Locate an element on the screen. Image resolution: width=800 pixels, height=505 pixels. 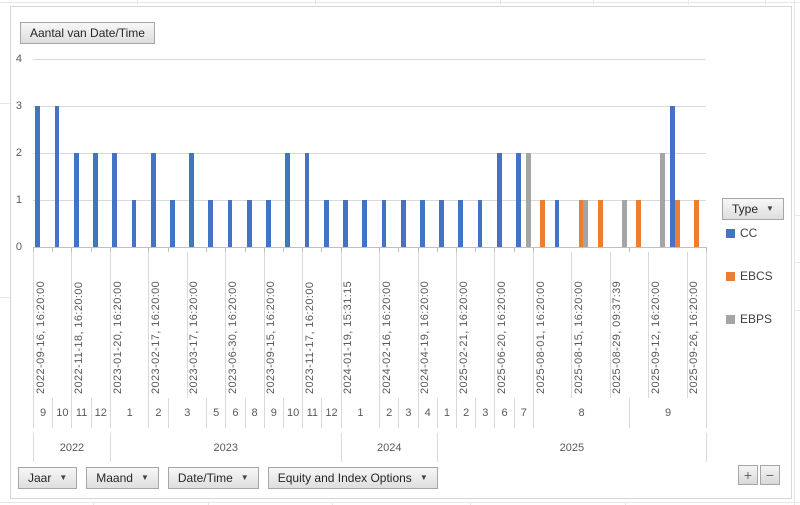
field-button-maand: Maand ▼ is located at coordinates (122, 478).